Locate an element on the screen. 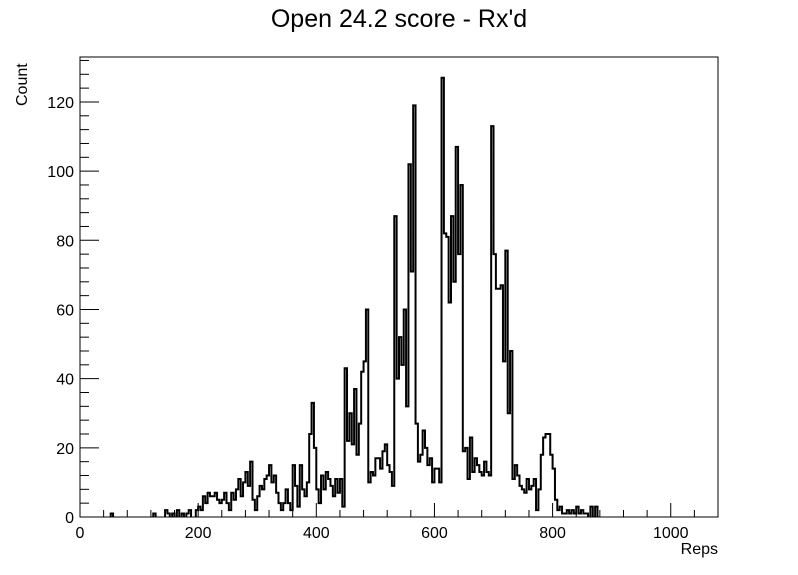 The height and width of the screenshot is (575, 798). x-tick-label: 200 is located at coordinates (198, 533).